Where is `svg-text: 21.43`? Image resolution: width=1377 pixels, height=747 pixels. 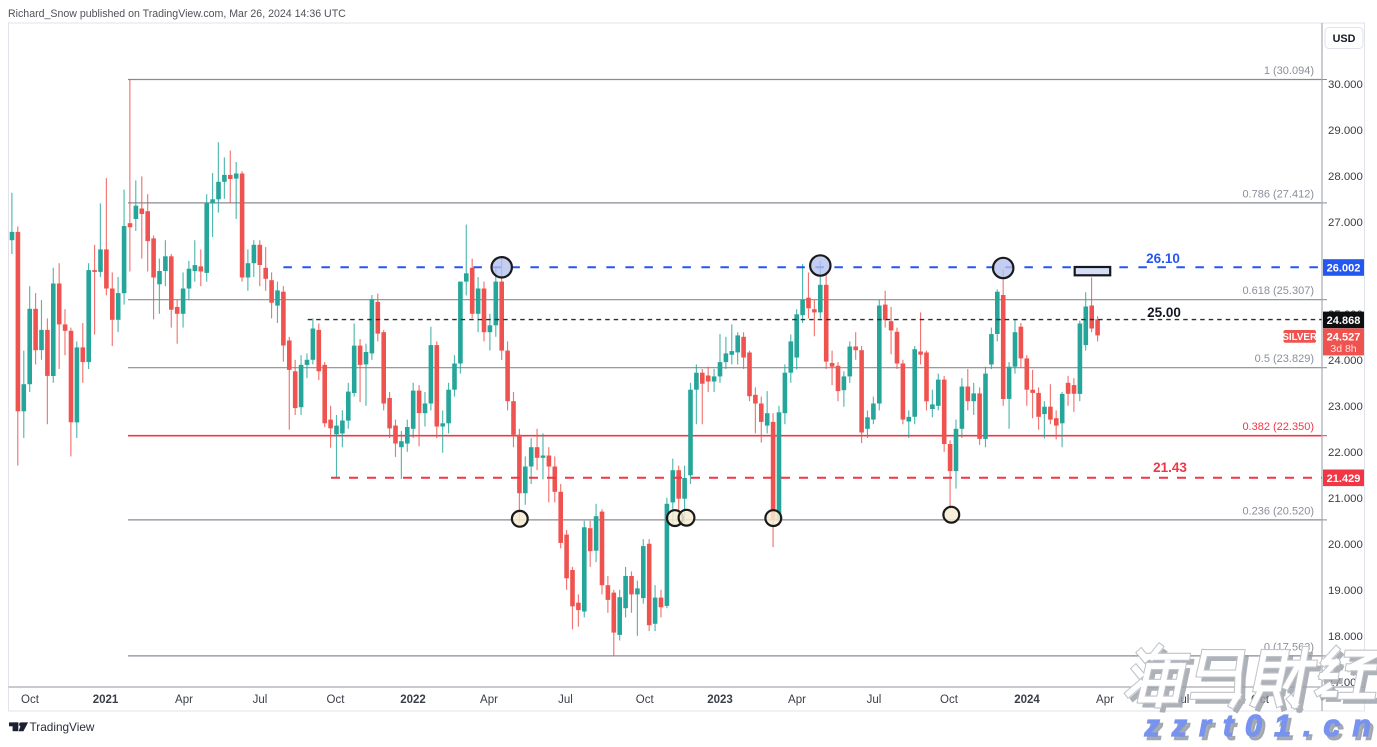
svg-text: 21.43 is located at coordinates (1170, 467).